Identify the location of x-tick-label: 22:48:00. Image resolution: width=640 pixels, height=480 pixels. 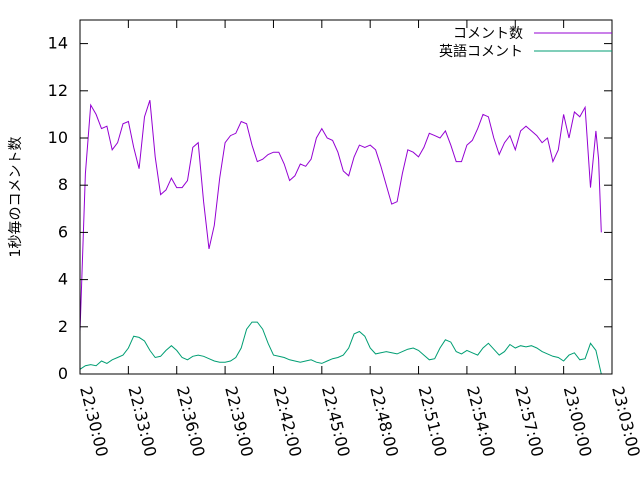
(384, 421).